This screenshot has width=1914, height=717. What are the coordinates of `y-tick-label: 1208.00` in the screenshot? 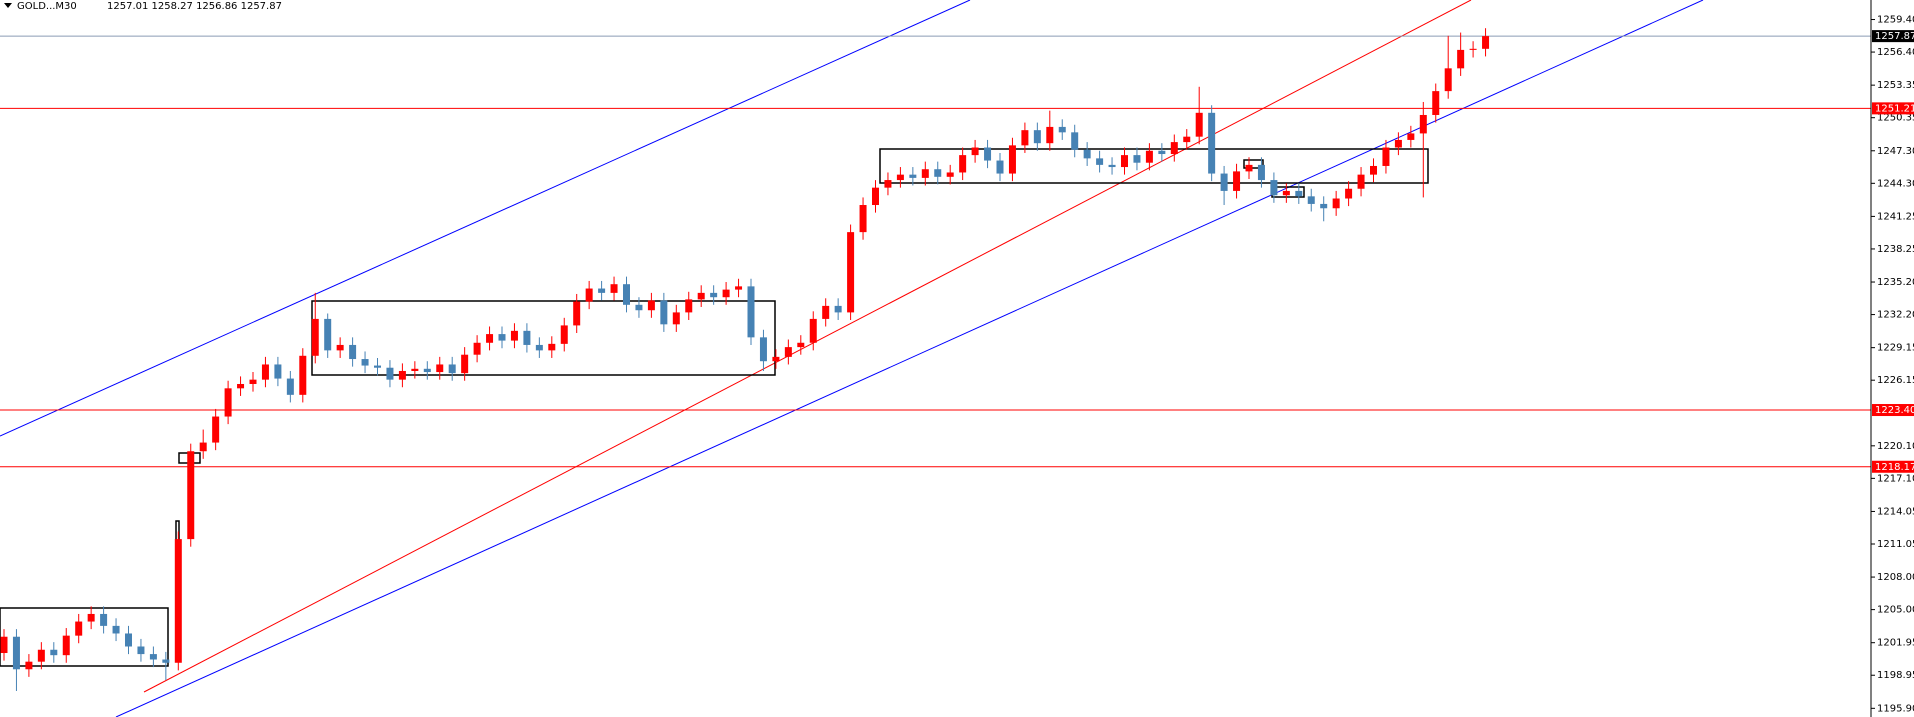 It's located at (1895, 577).